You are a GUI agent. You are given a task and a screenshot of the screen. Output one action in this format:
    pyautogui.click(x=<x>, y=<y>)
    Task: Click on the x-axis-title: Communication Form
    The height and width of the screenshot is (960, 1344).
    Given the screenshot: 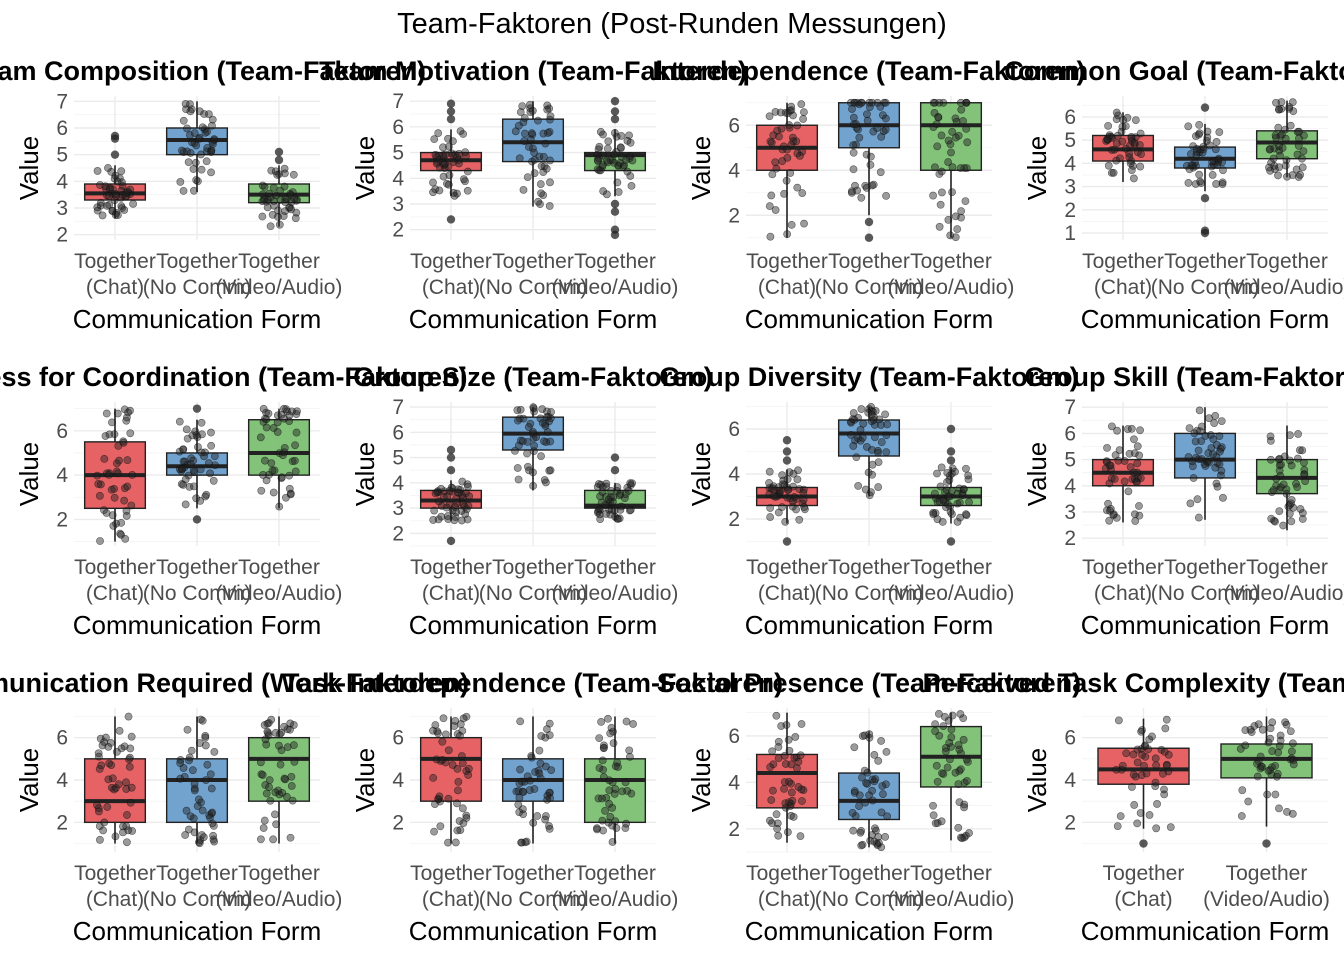 What is the action you would take?
    pyautogui.click(x=533, y=931)
    